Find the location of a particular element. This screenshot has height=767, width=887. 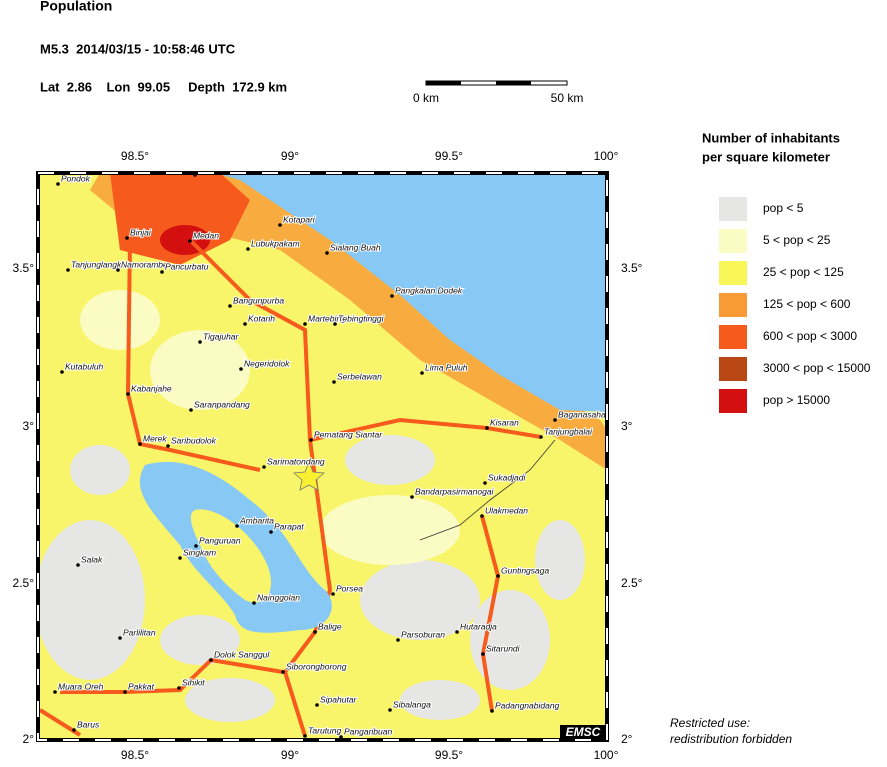

town-label: Porsea is located at coordinates (349, 588).